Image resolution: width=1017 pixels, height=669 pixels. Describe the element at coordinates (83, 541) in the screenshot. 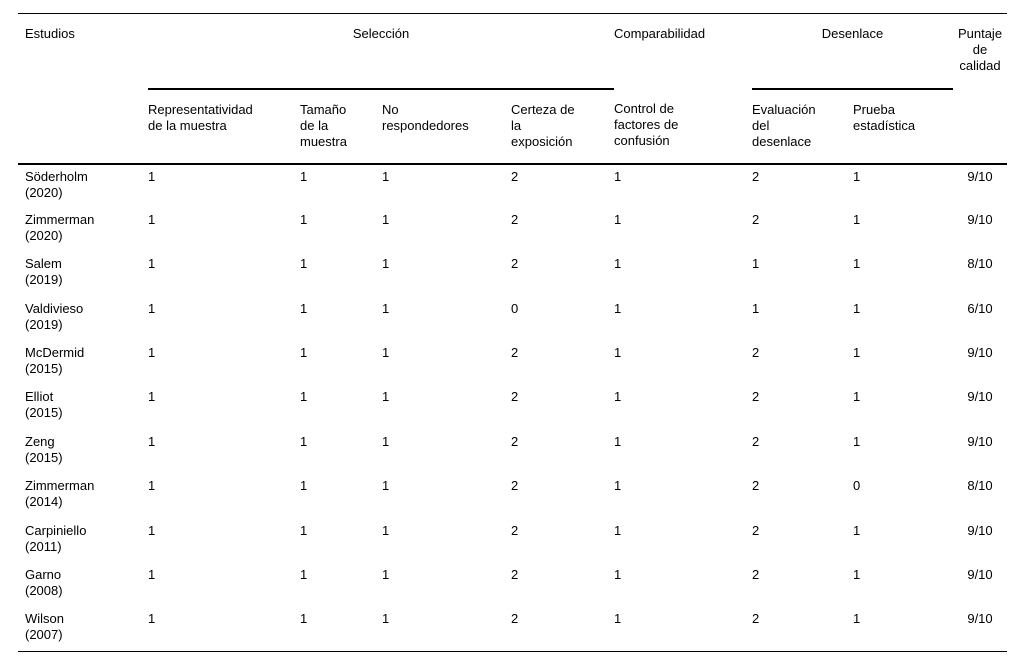

I see `study-cell: Carpiniello (2011)` at that location.